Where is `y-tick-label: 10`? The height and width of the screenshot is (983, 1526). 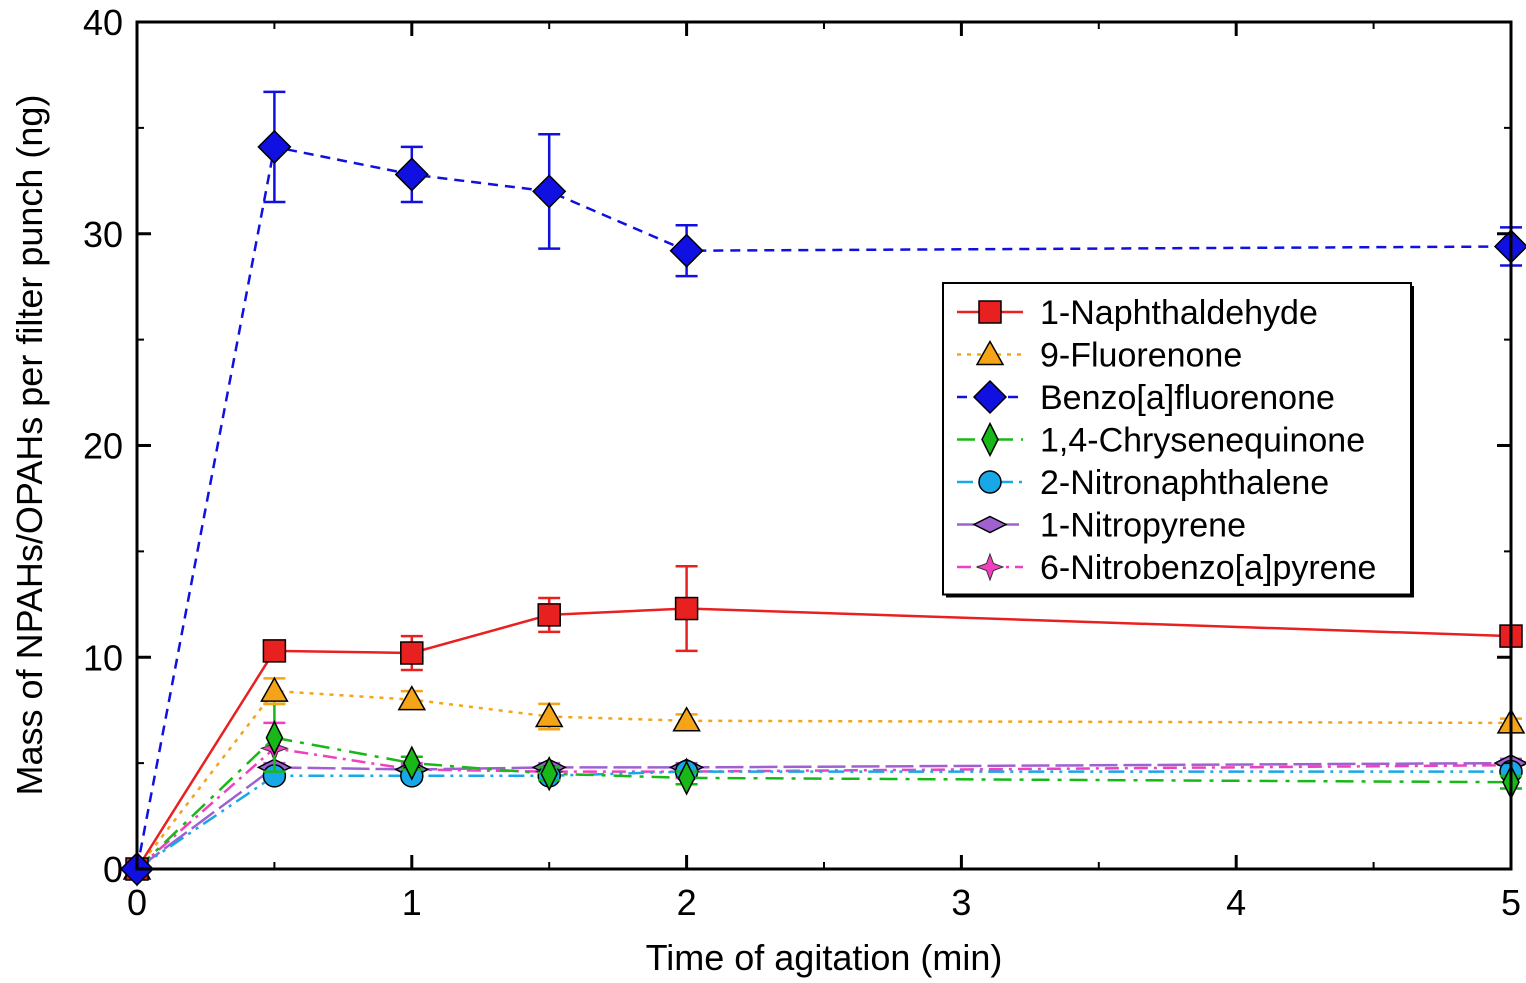
y-tick-label: 10 is located at coordinates (103, 657).